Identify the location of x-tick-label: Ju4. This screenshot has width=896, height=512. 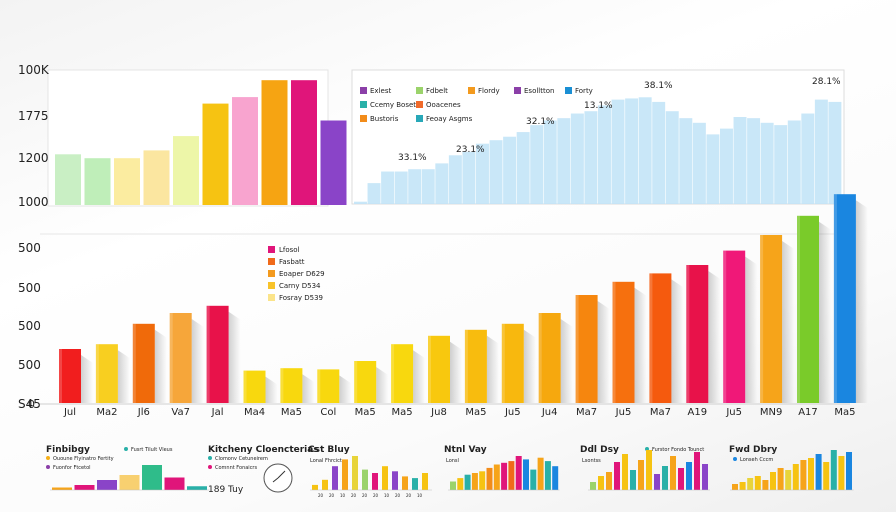
(549, 412).